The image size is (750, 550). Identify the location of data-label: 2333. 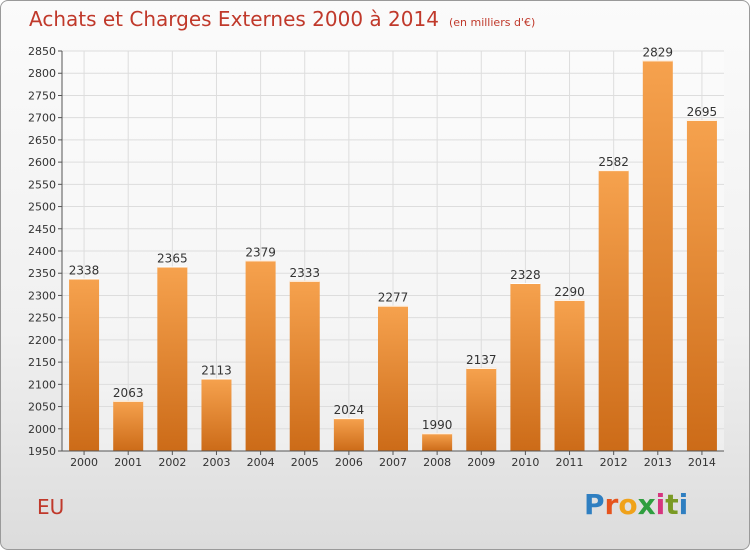
(304, 273).